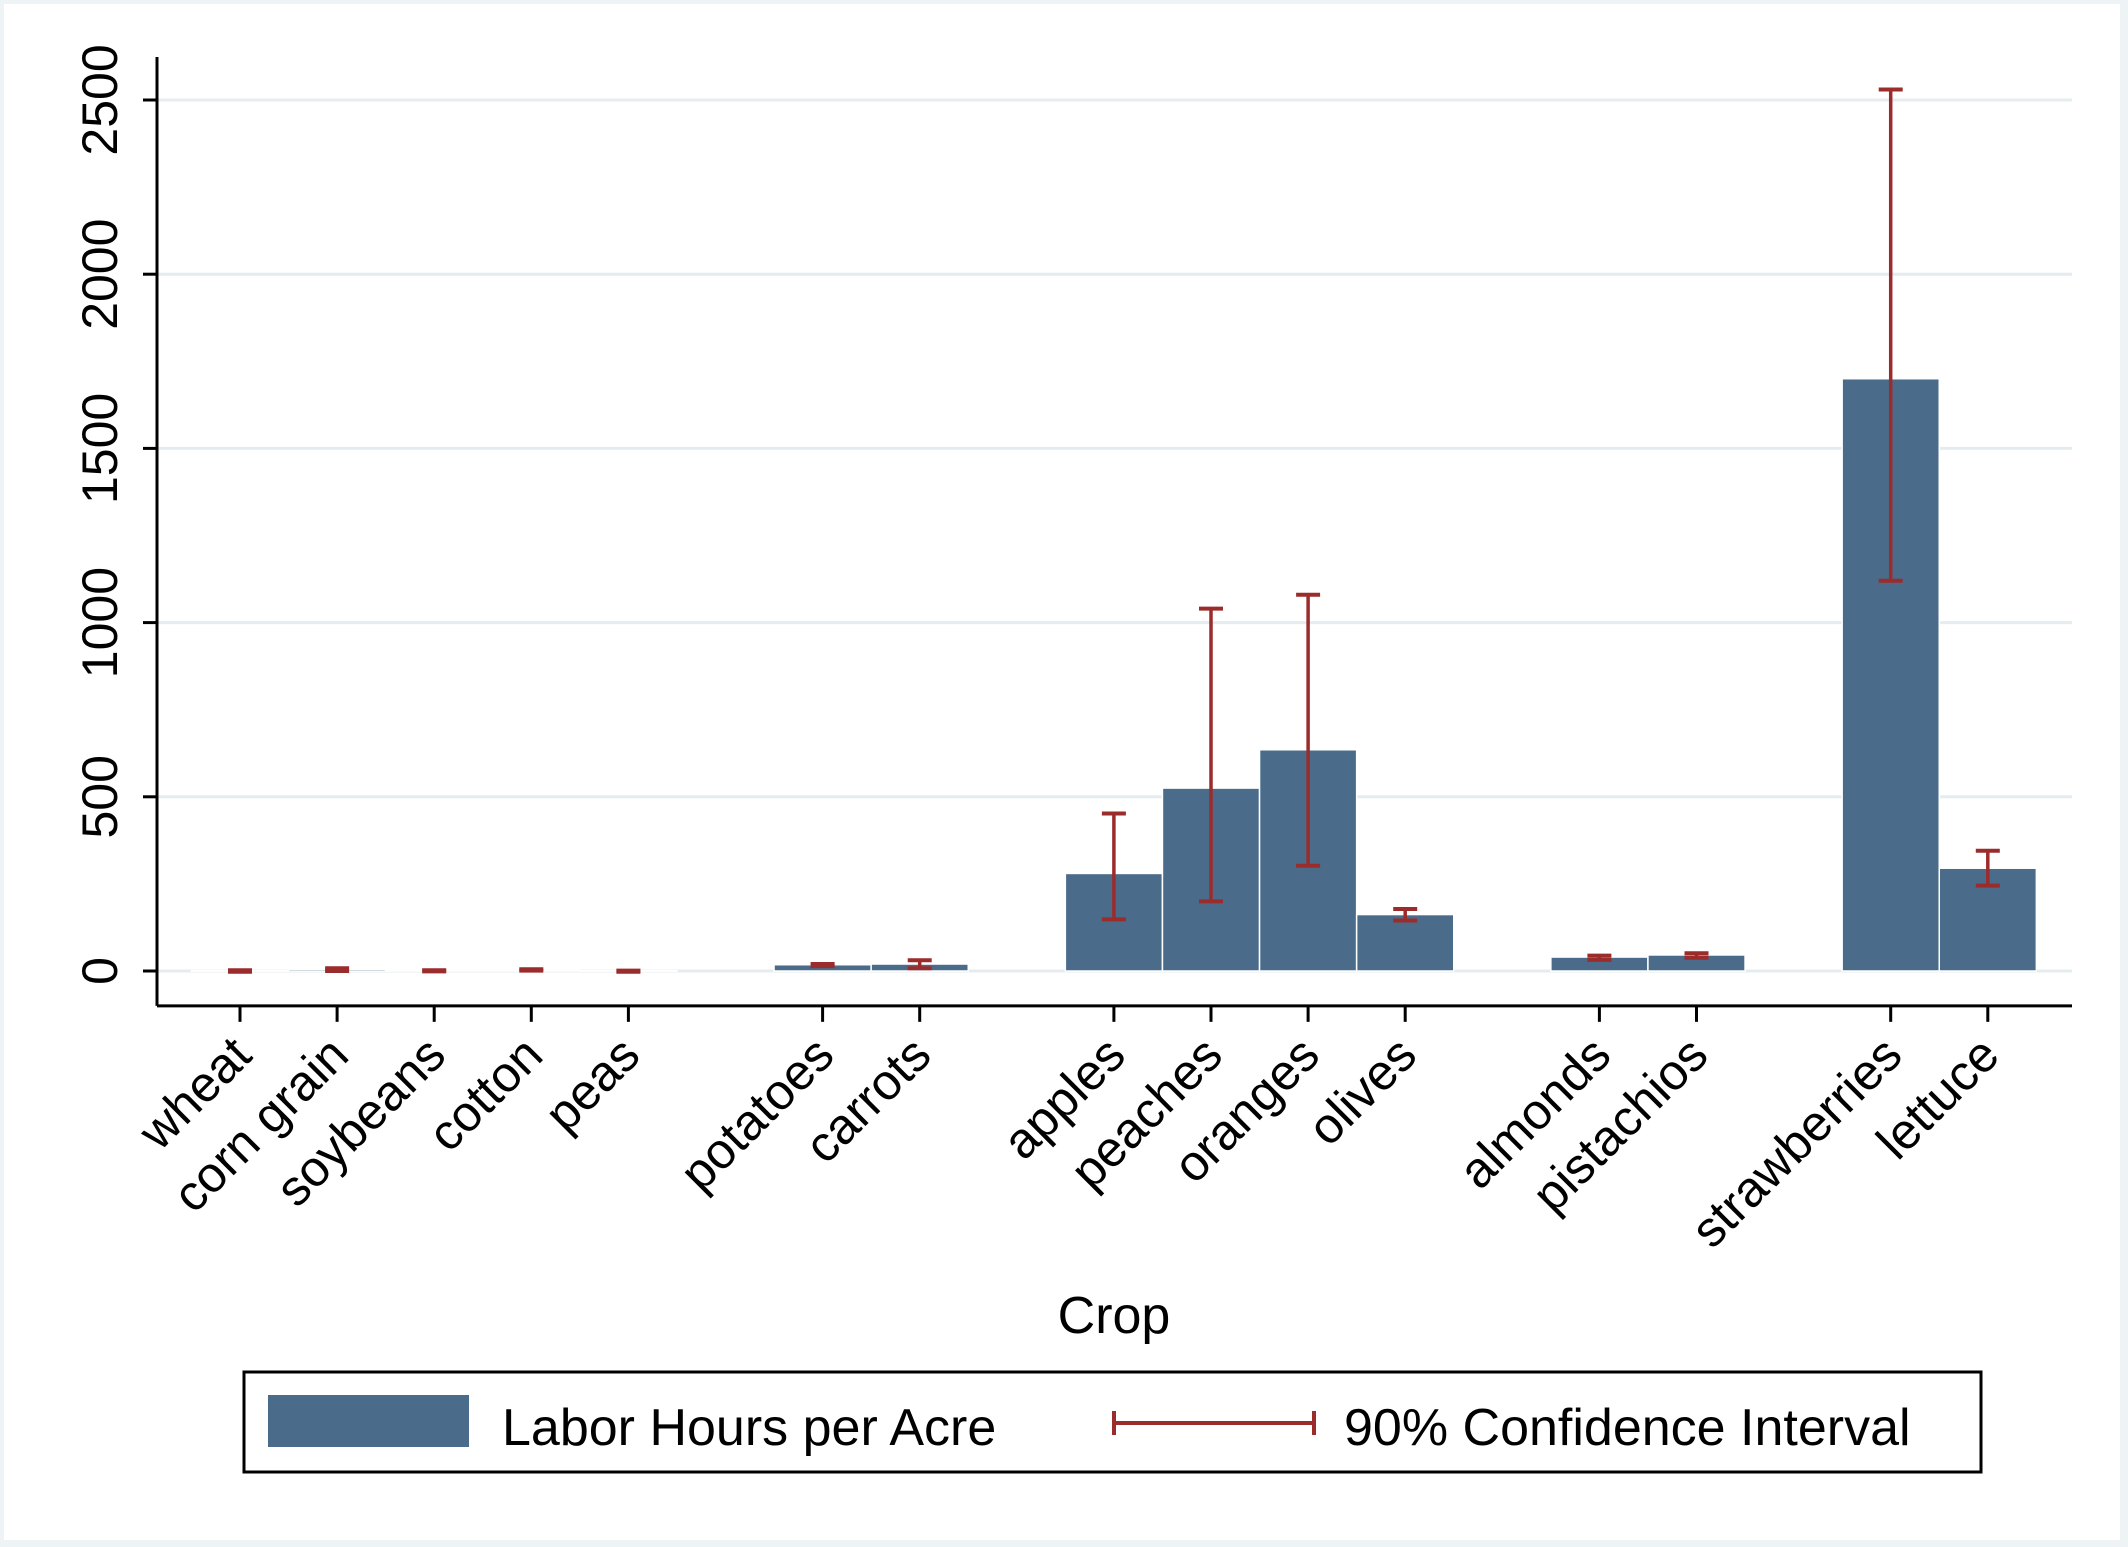 This screenshot has width=2128, height=1547. Describe the element at coordinates (1696, 955) in the screenshot. I see `ci-pistachios` at that location.